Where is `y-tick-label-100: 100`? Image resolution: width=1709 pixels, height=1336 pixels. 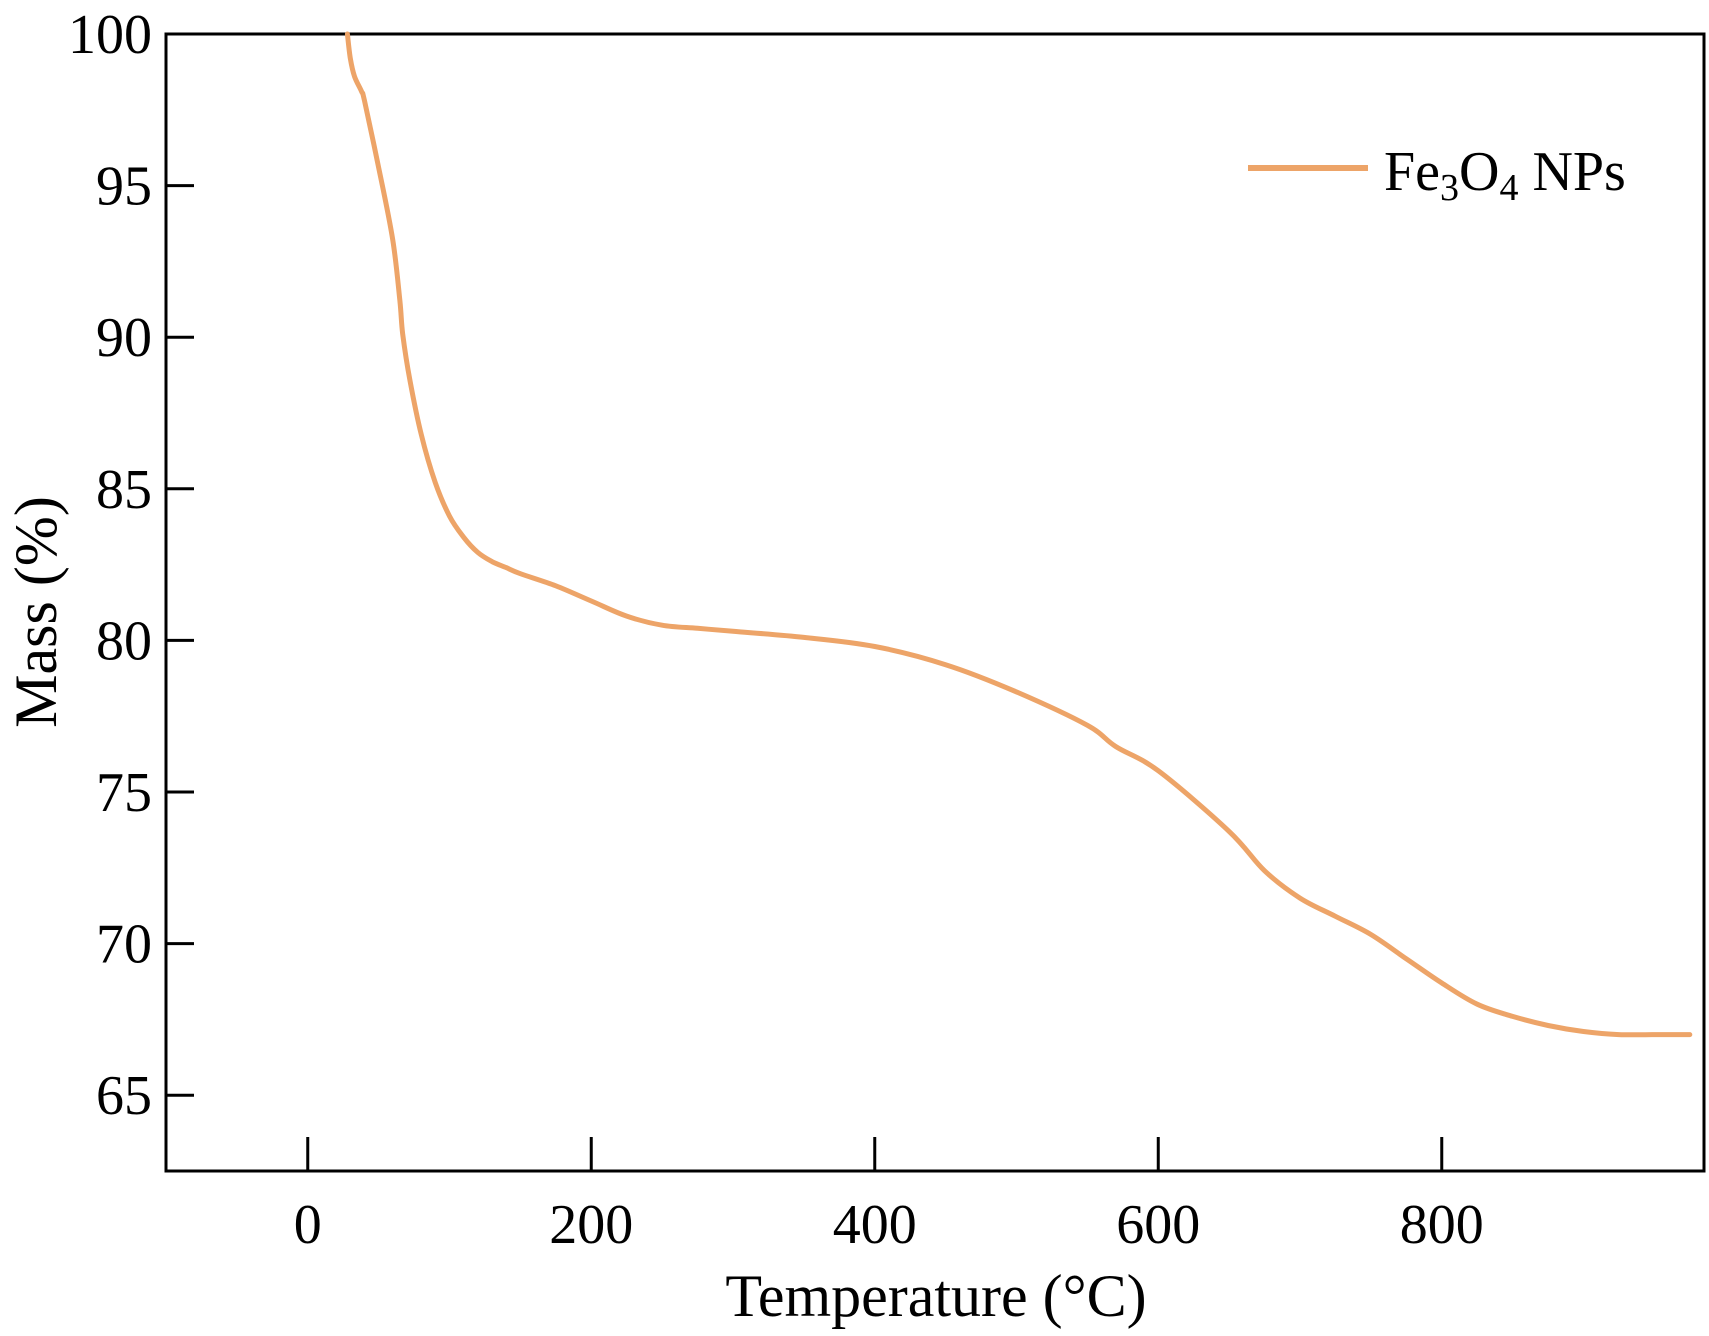
y-tick-label-100: 100 is located at coordinates (110, 35).